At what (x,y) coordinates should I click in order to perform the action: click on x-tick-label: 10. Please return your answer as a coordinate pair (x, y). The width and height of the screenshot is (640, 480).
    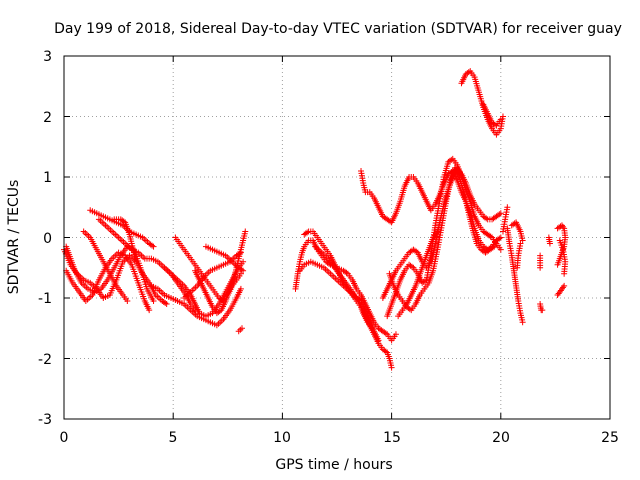
    Looking at the image, I should click on (282, 438).